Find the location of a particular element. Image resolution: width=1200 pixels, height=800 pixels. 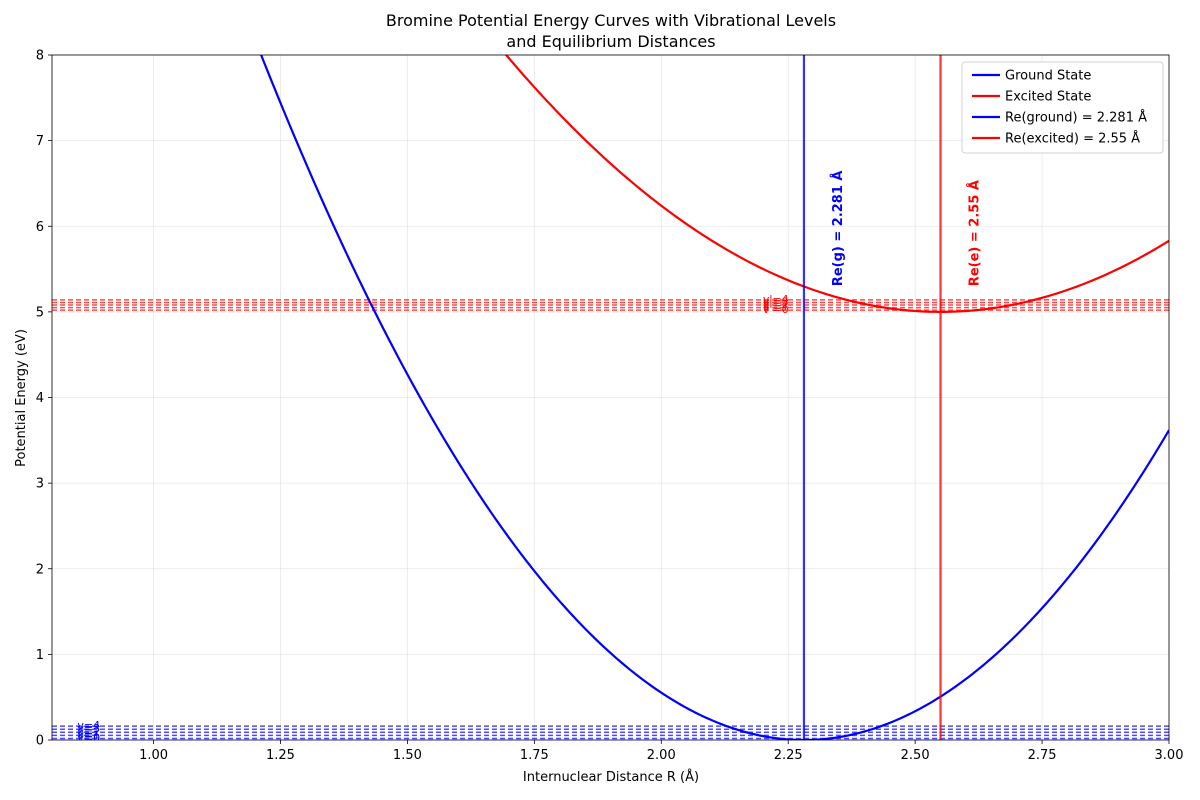

x-tick-label: 3.00 is located at coordinates (1169, 755).